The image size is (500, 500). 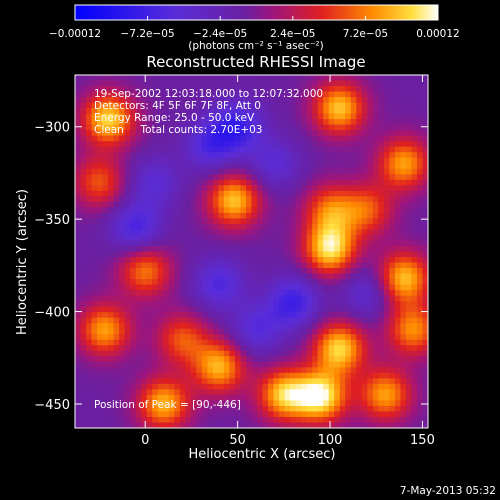 What do you see at coordinates (174, 118) in the screenshot?
I see `annotation-energy-range: Energy Range: 25.0 - 50.0 keV` at bounding box center [174, 118].